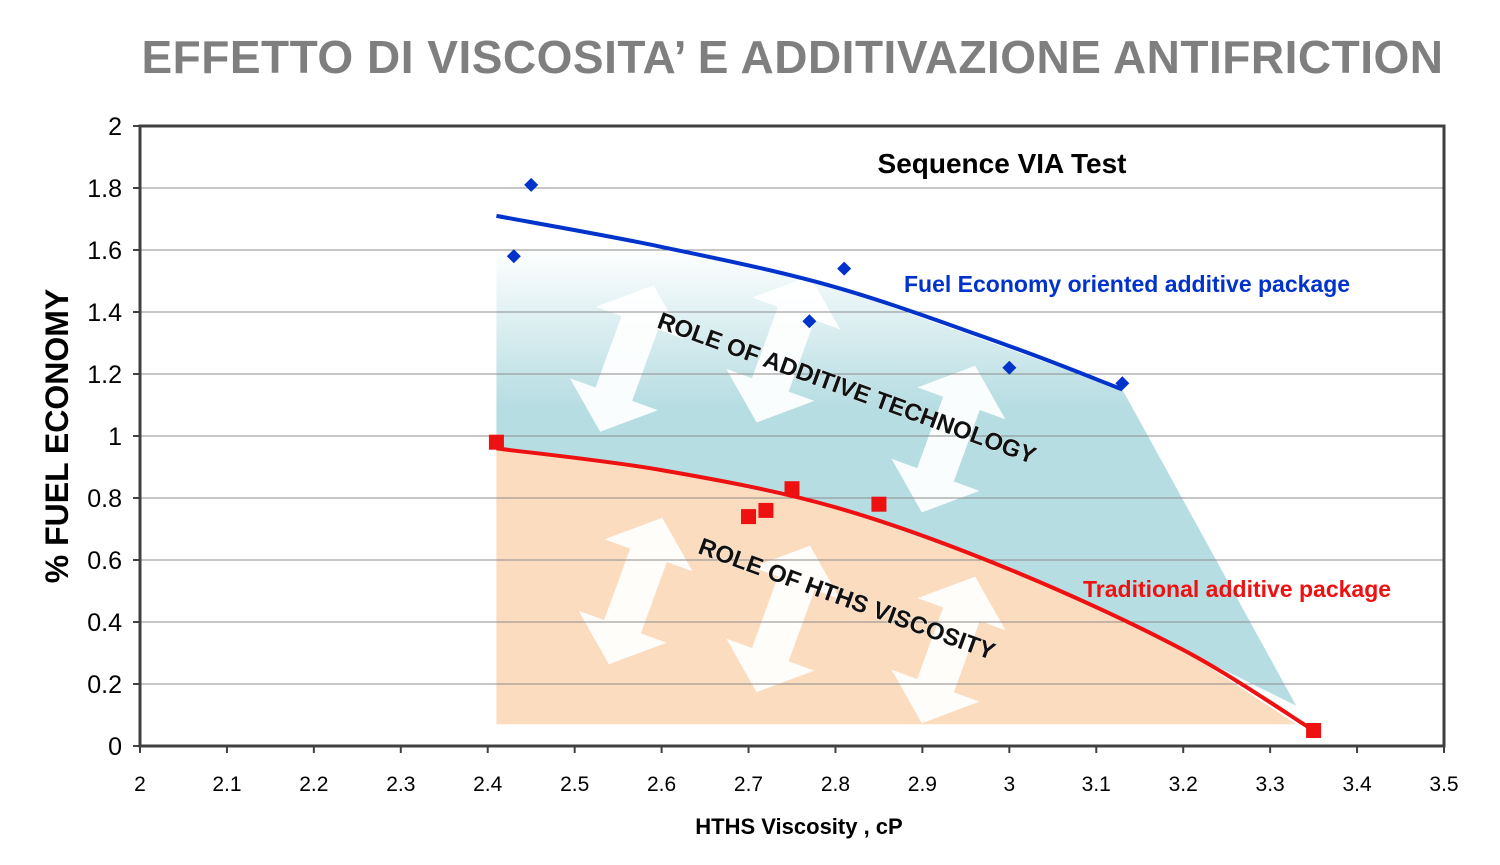  Describe the element at coordinates (104, 623) in the screenshot. I see `y-tick-label: 0.4` at that location.